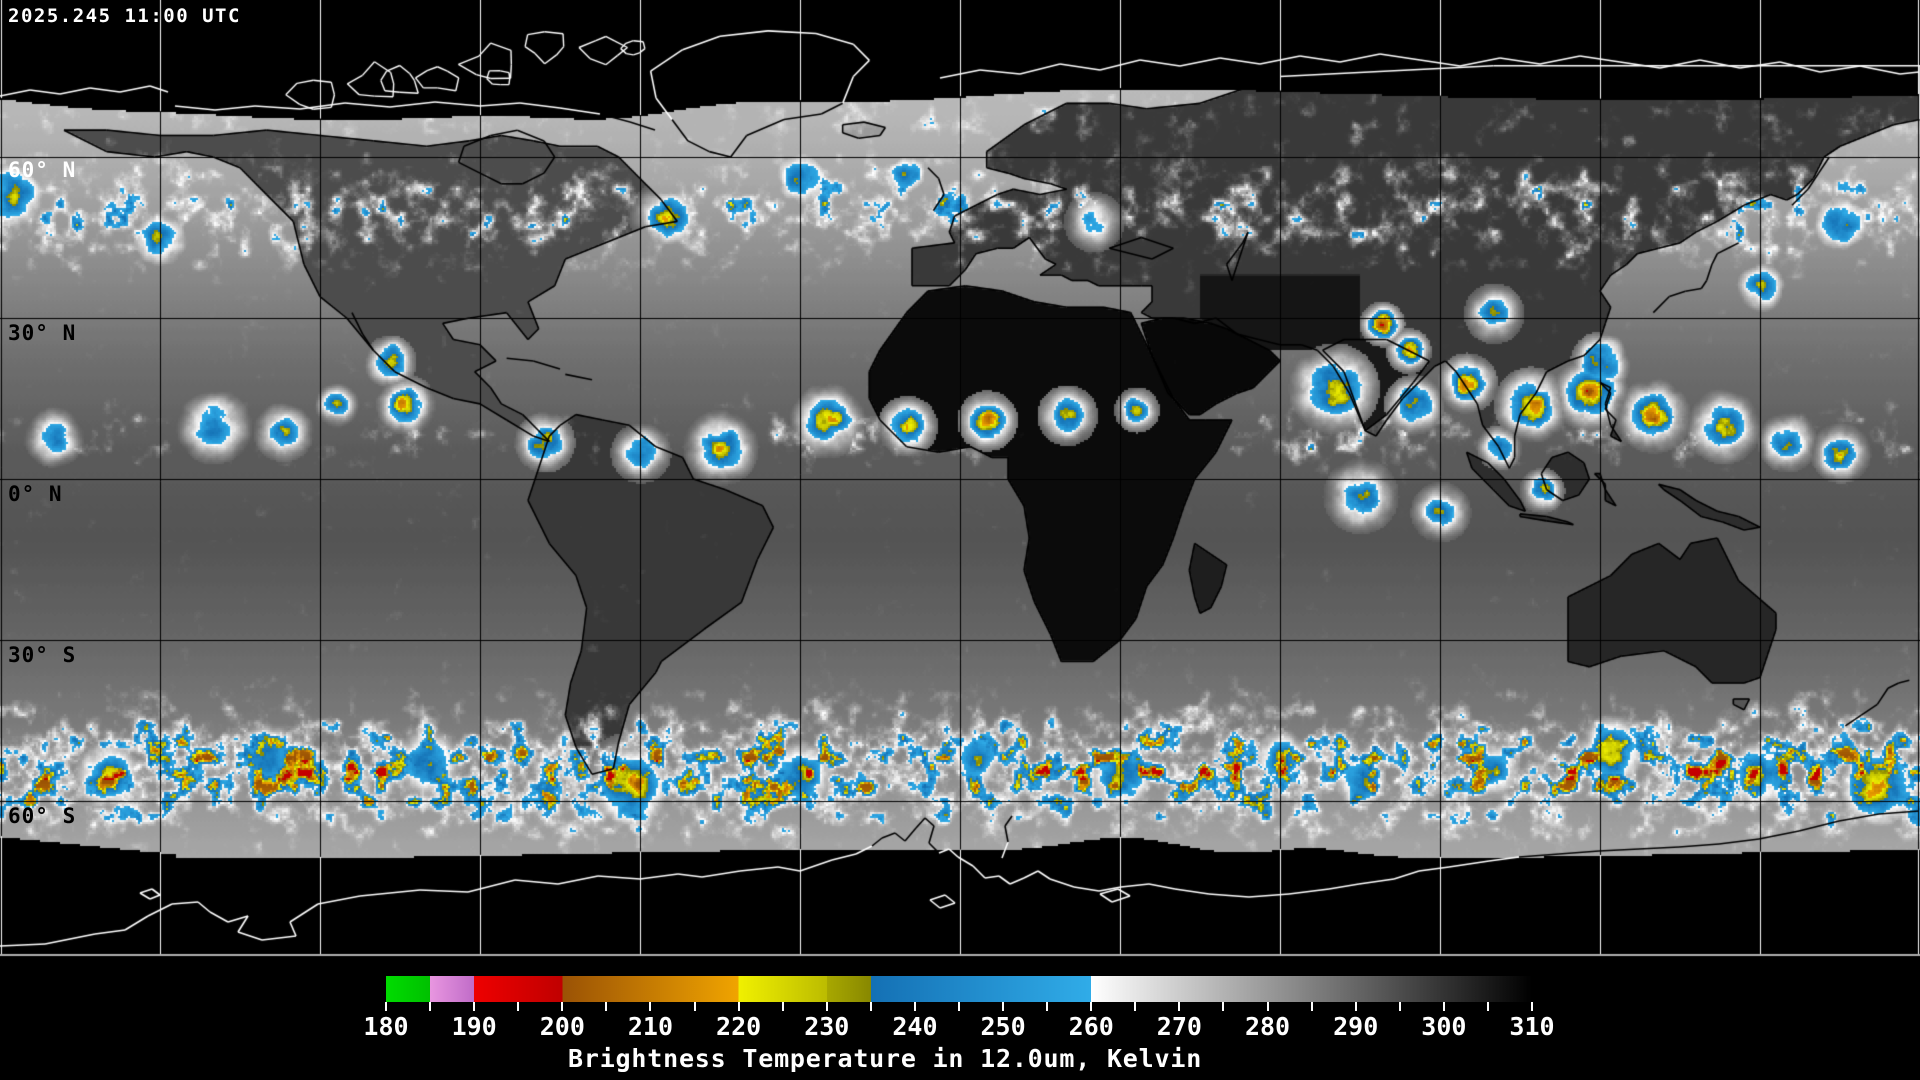 The width and height of the screenshot is (1920, 1080). Describe the element at coordinates (42, 816) in the screenshot. I see `latitude-label: 60° S` at that location.